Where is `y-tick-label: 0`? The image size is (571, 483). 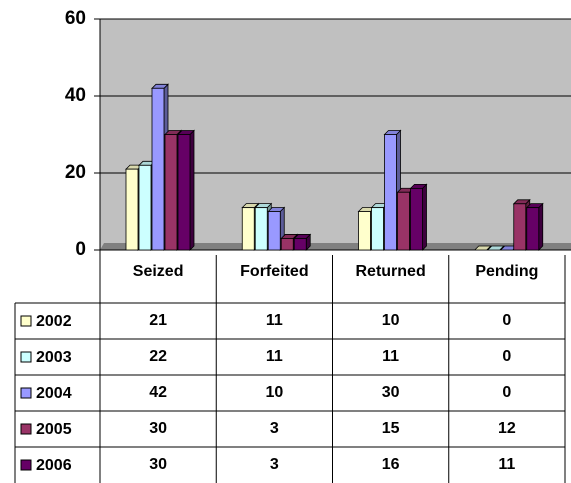
y-tick-label: 0 is located at coordinates (80, 249).